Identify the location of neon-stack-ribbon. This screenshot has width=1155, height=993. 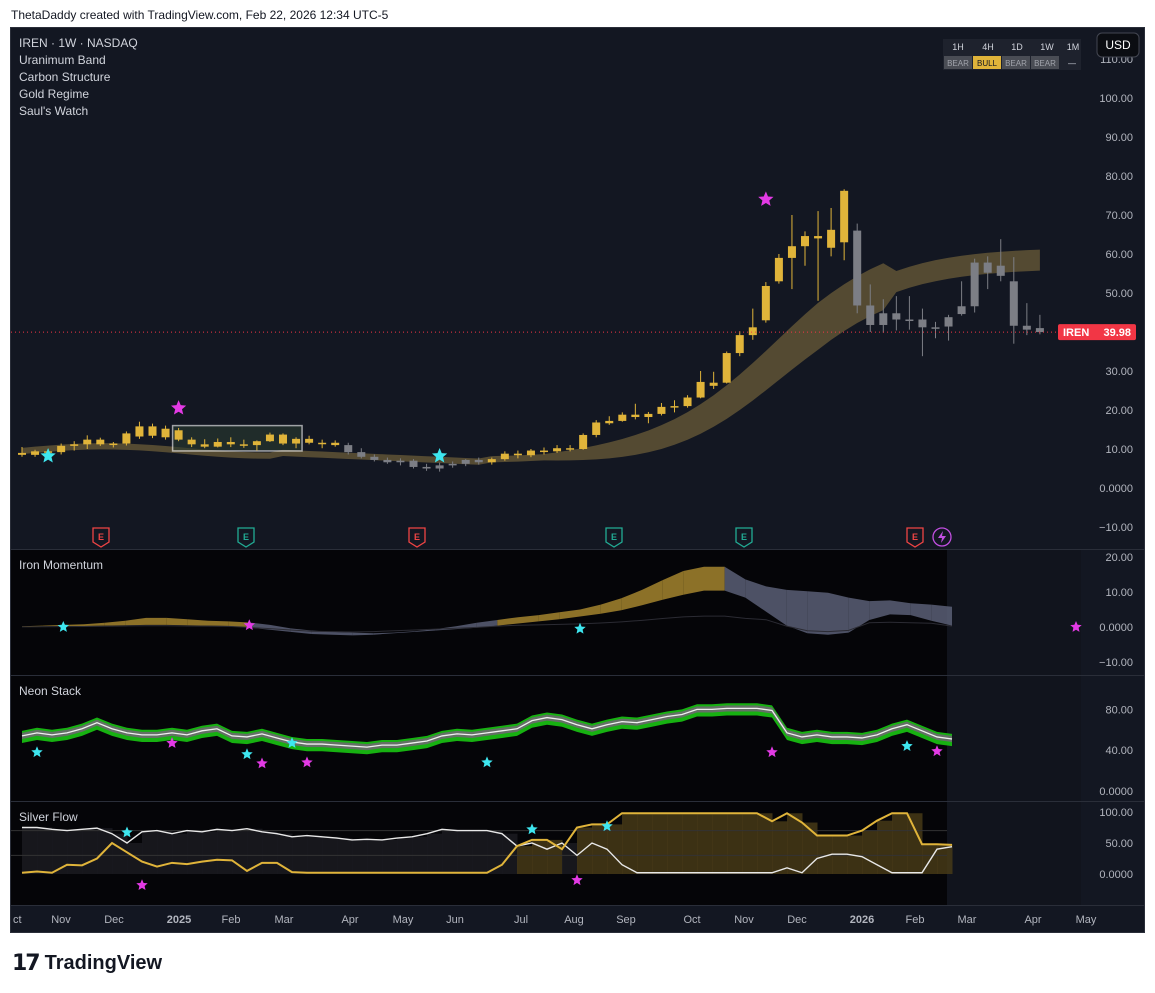
(487, 729).